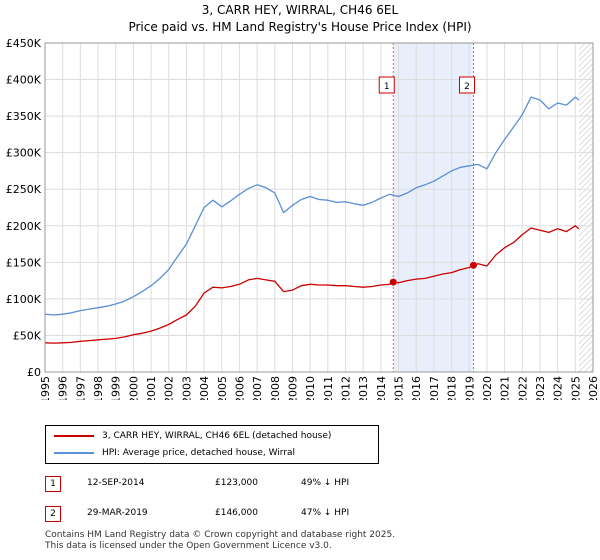 This screenshot has width=600, height=560. I want to click on y-tick-label: £250K, so click(24, 189).